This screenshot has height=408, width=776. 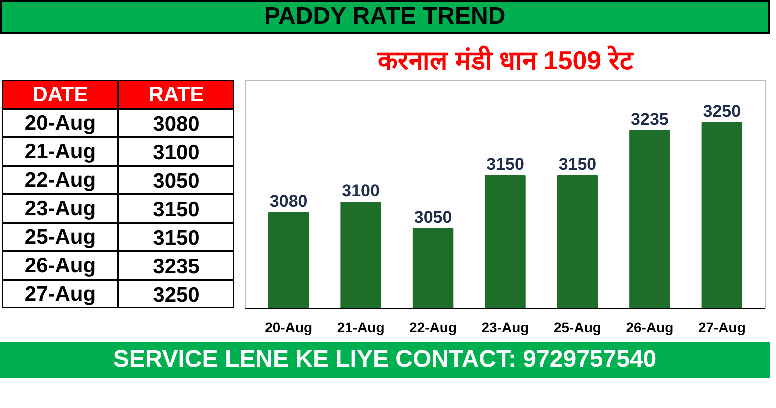 What do you see at coordinates (361, 328) in the screenshot?
I see `x-tick-label: 21-Aug` at bounding box center [361, 328].